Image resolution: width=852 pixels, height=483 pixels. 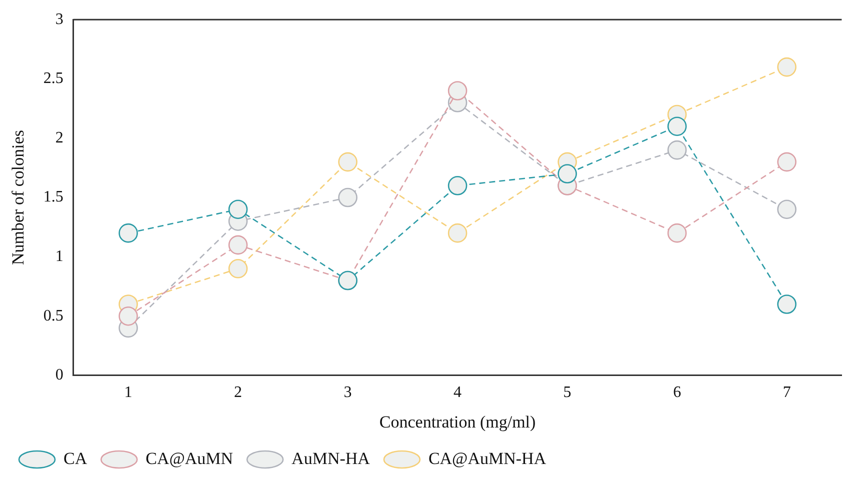 What do you see at coordinates (458, 393) in the screenshot?
I see `x-tick-label: 4` at bounding box center [458, 393].